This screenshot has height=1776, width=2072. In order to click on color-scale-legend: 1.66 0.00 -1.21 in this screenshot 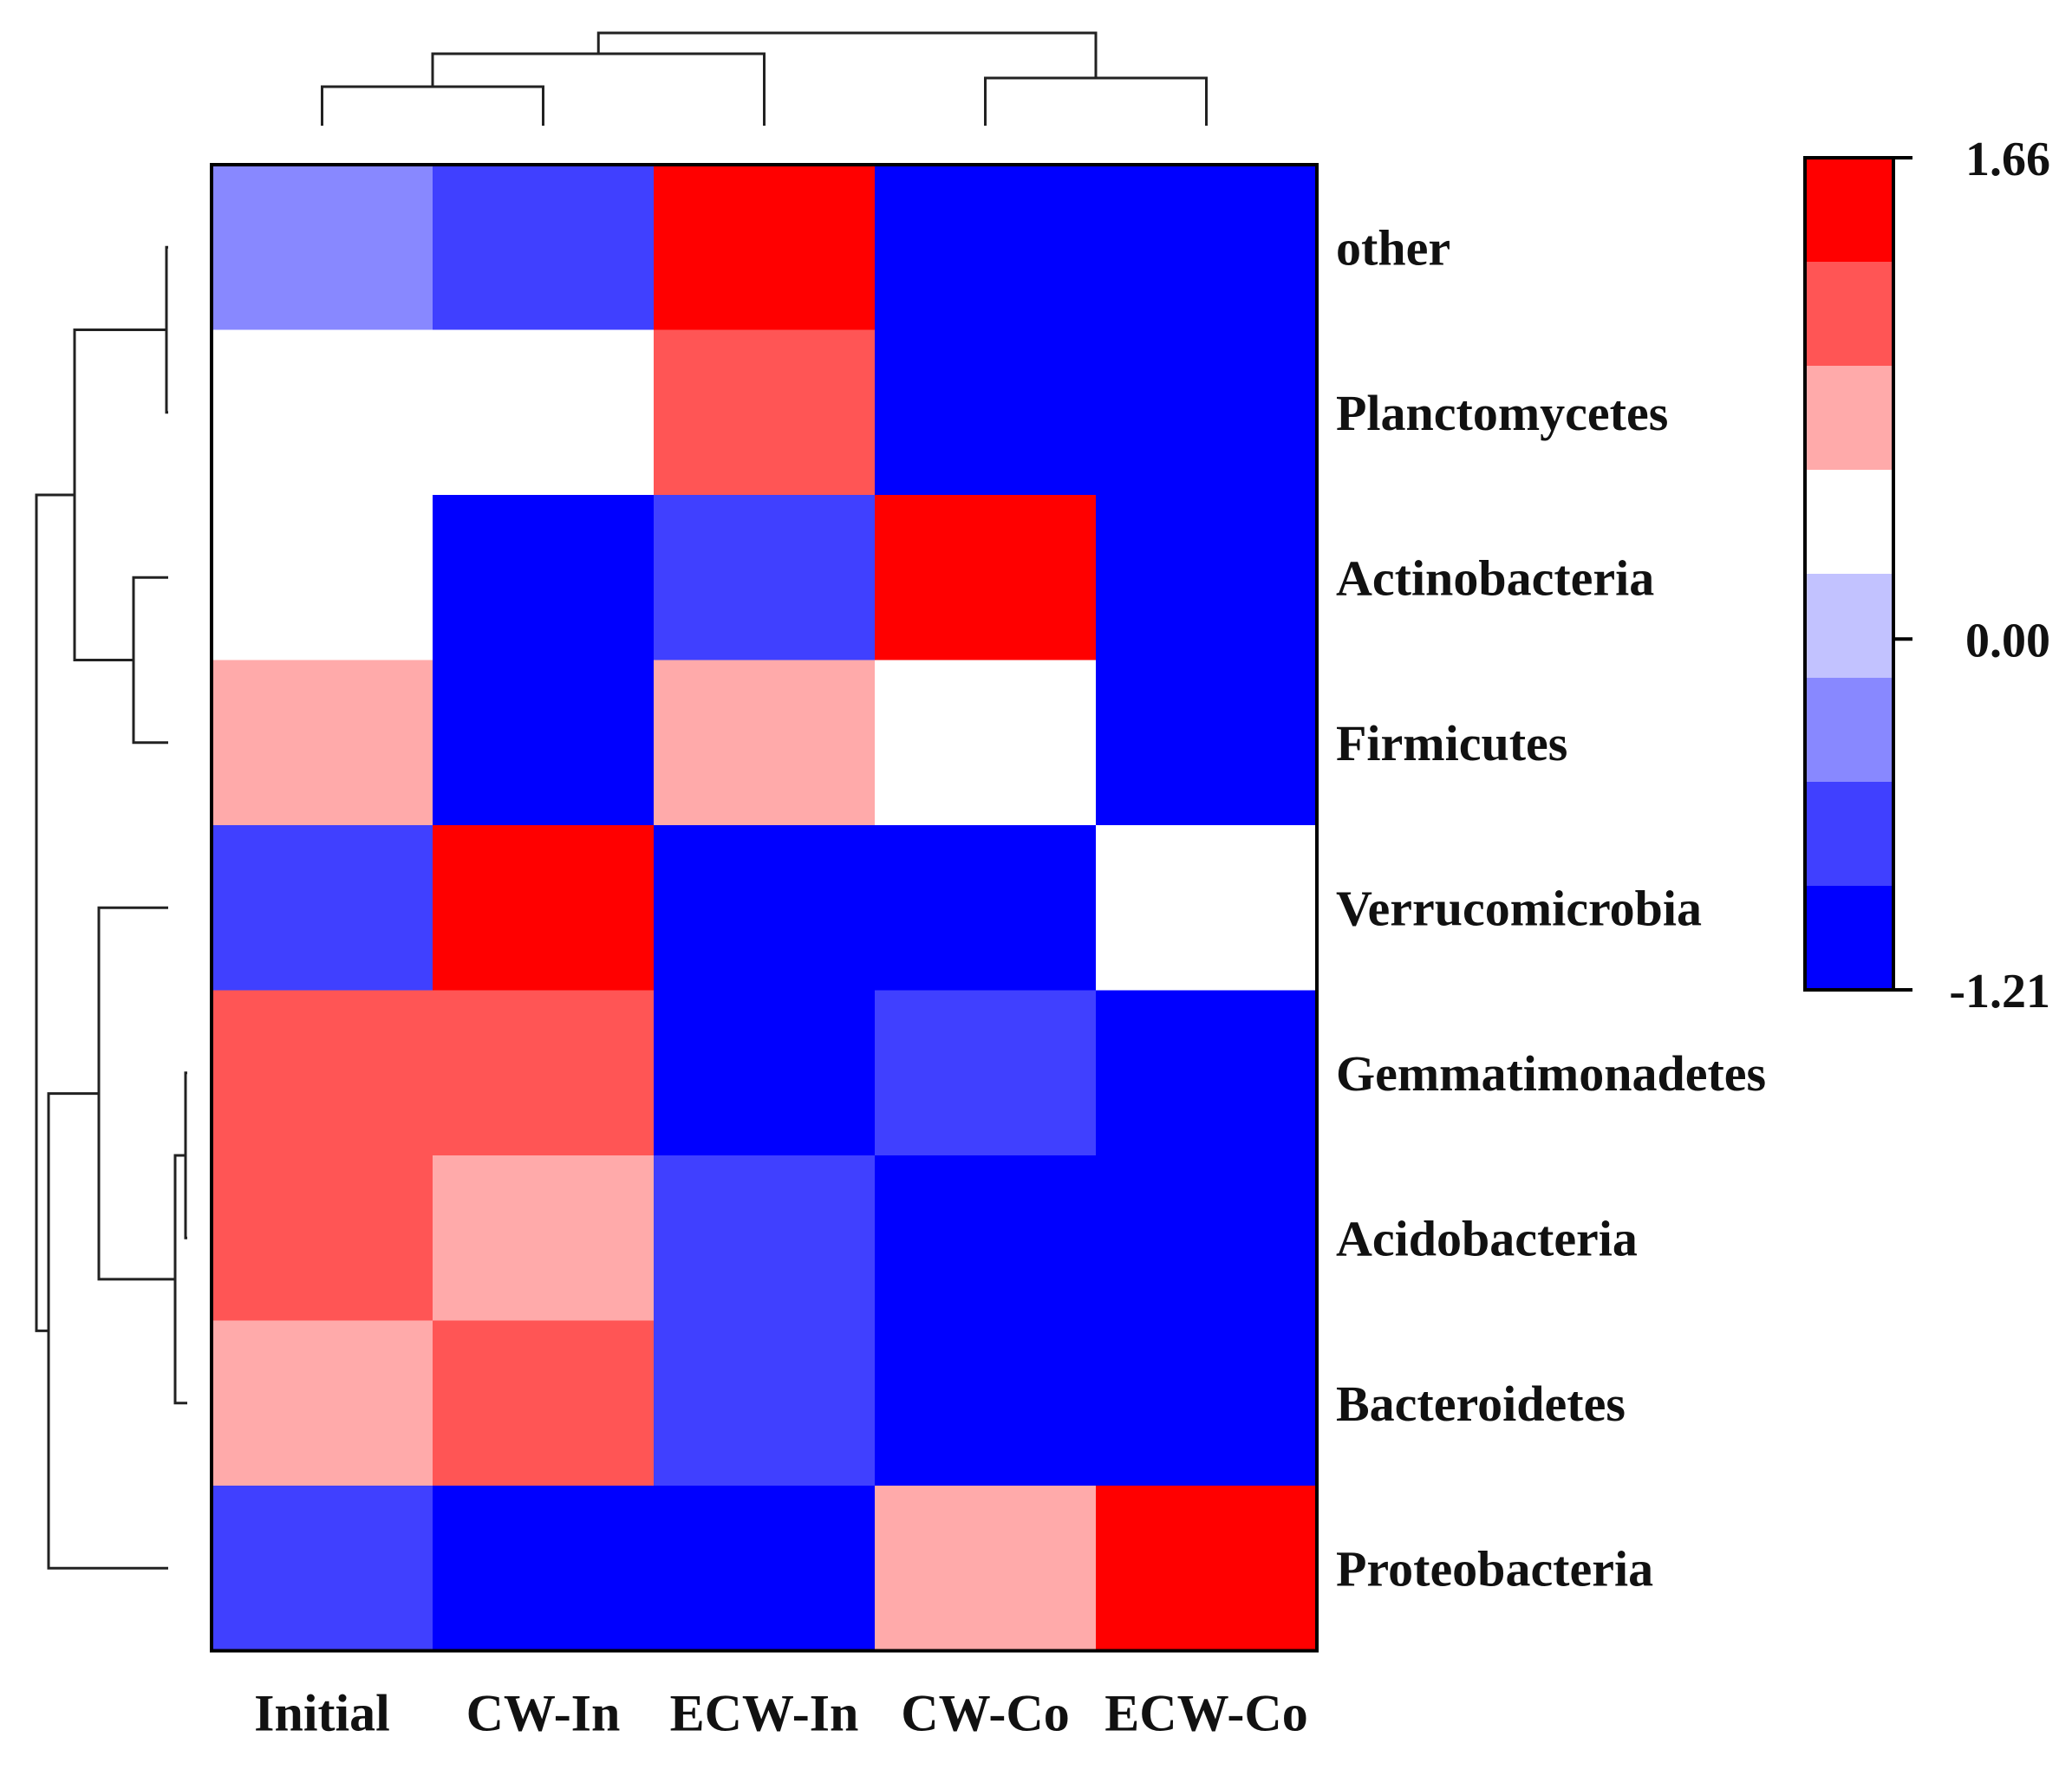, I will do `click(1926, 575)`.